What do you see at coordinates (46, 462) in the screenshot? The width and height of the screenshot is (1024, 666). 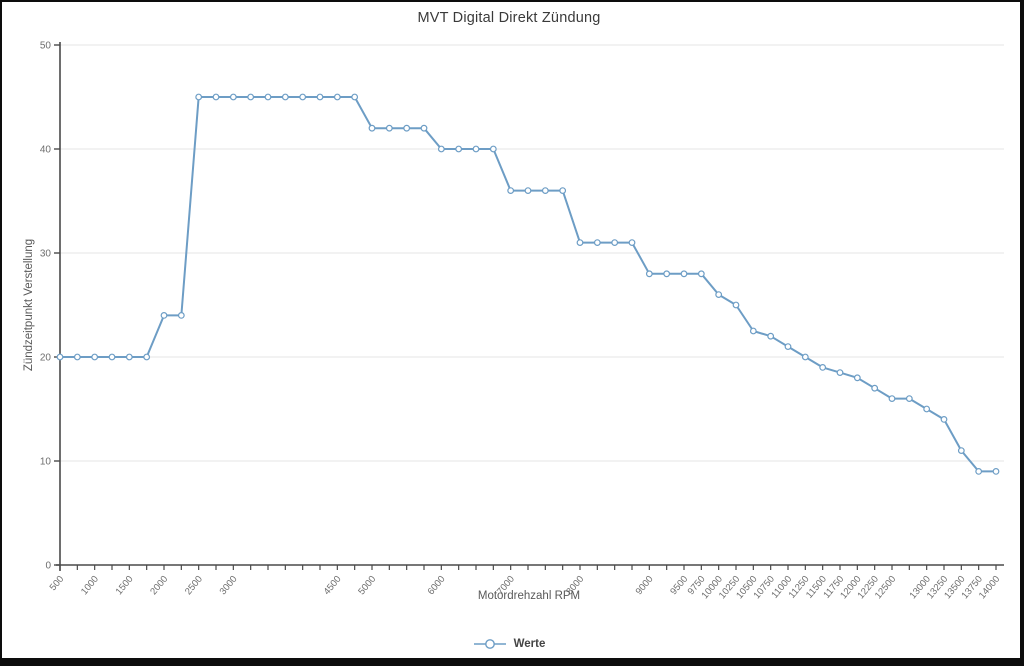 I see `y-tick-label: 10` at bounding box center [46, 462].